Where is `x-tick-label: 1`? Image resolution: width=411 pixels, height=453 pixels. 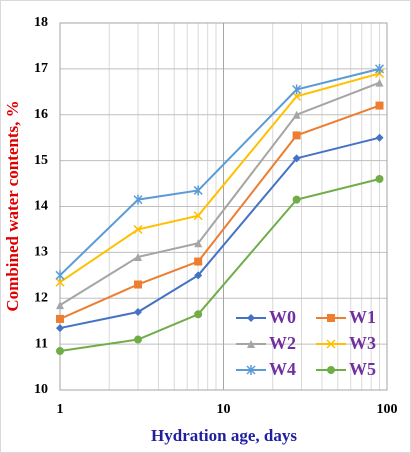 x-tick-label: 1 is located at coordinates (60, 409).